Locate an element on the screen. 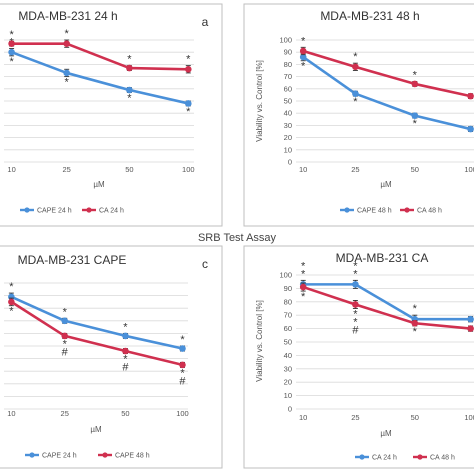  significance-mark: # is located at coordinates (125, 368).